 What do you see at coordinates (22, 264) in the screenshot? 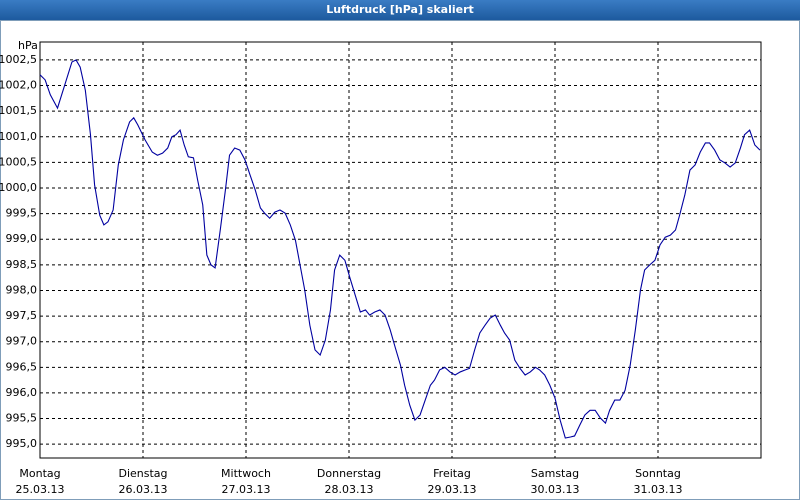
I see `y-tick-label: 998,5` at bounding box center [22, 264].